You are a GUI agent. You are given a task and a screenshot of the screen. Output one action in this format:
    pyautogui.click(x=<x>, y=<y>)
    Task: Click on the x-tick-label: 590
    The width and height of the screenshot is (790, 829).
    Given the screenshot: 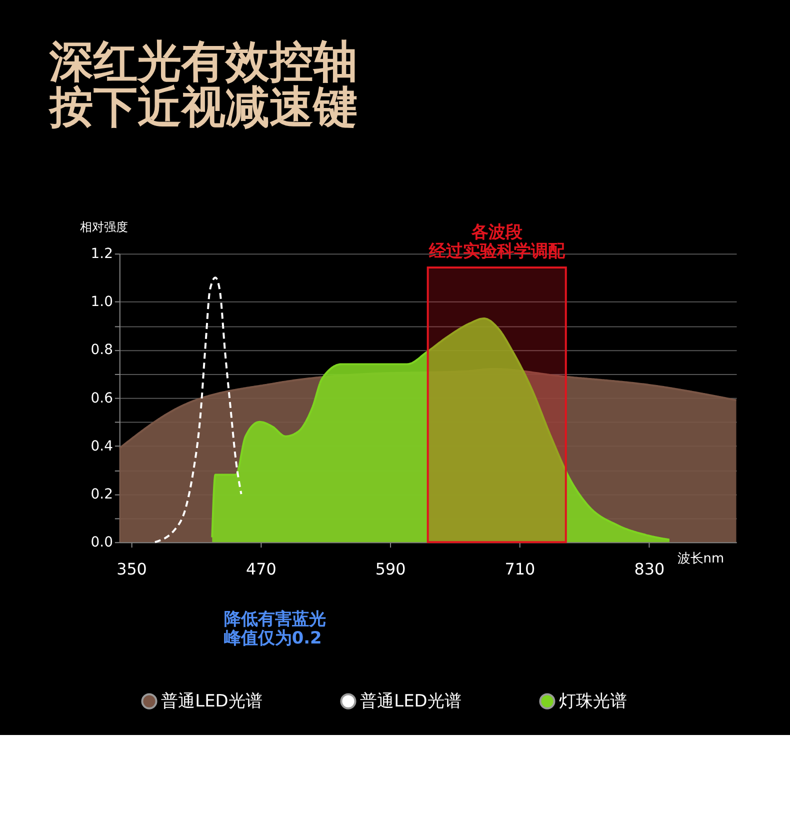 What is the action you would take?
    pyautogui.click(x=390, y=568)
    